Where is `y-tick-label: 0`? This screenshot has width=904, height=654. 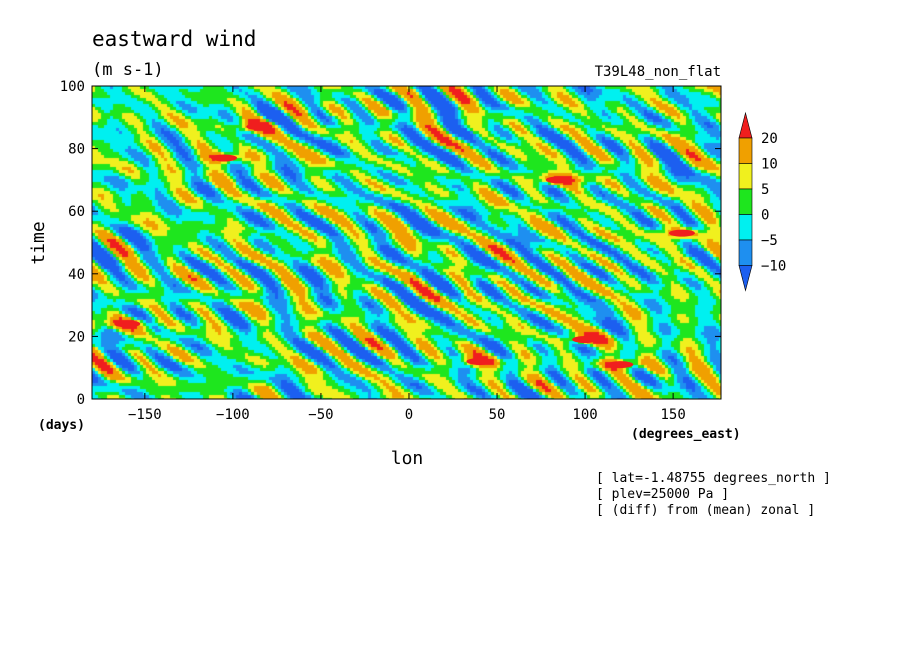 y-tick-label: 0 is located at coordinates (81, 400).